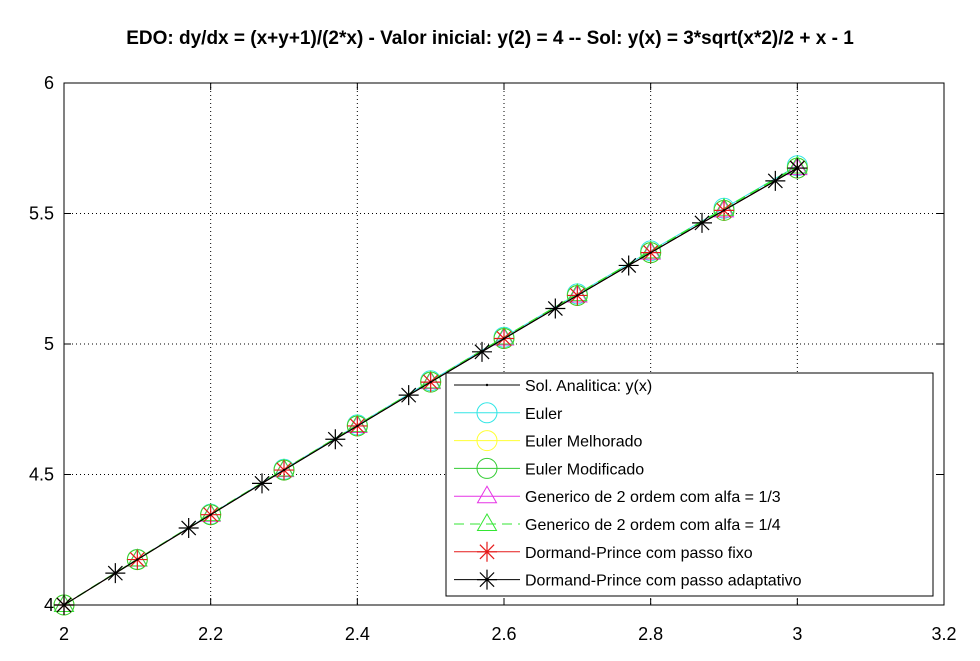 The image size is (980, 661). I want to click on x-tick-label: 2.8, so click(650, 634).